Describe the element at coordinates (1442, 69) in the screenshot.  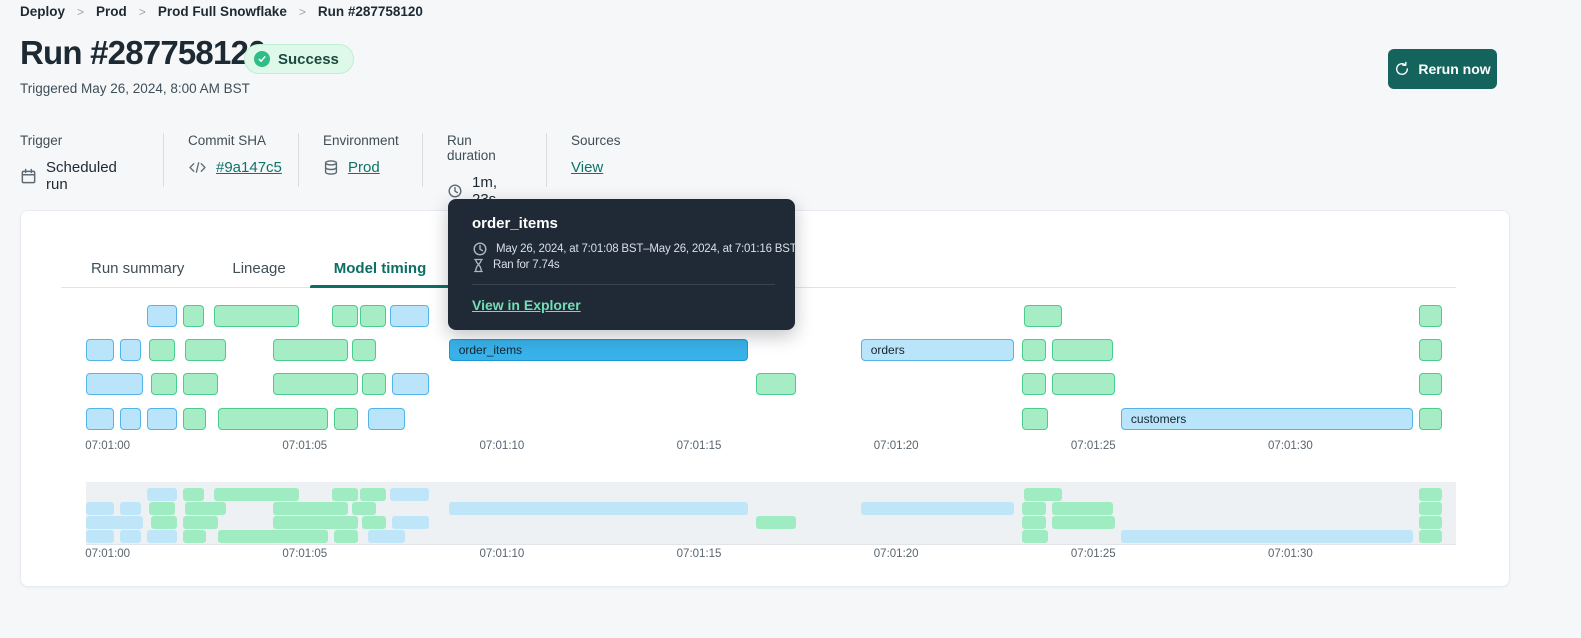
I see `rerun-now-button: Rerun now` at that location.